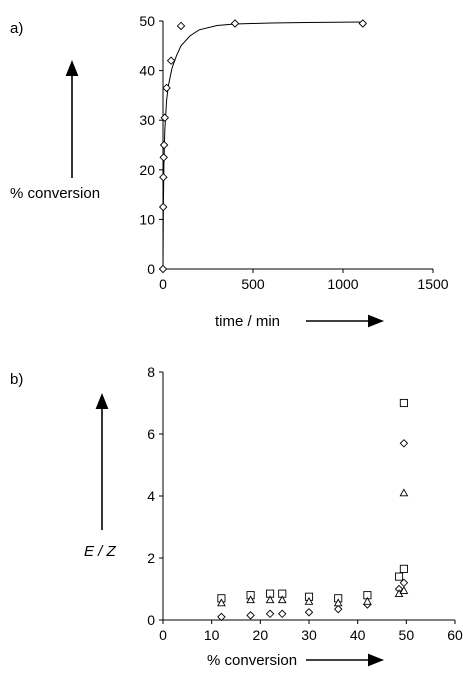 The height and width of the screenshot is (682, 463). I want to click on panel-a-x-tick-label: 500, so click(253, 284).